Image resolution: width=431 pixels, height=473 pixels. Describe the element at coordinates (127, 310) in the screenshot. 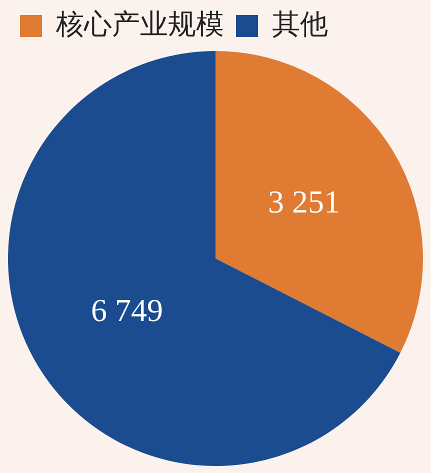

I see `data-label: 6 749` at that location.